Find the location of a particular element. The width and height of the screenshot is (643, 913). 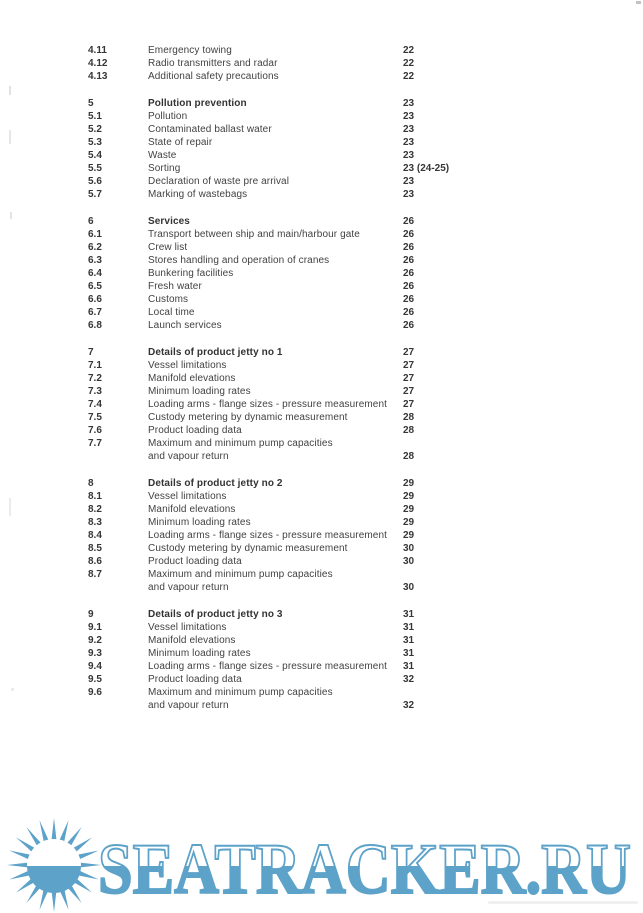

toc-item-title: State of repair is located at coordinates (180, 142).